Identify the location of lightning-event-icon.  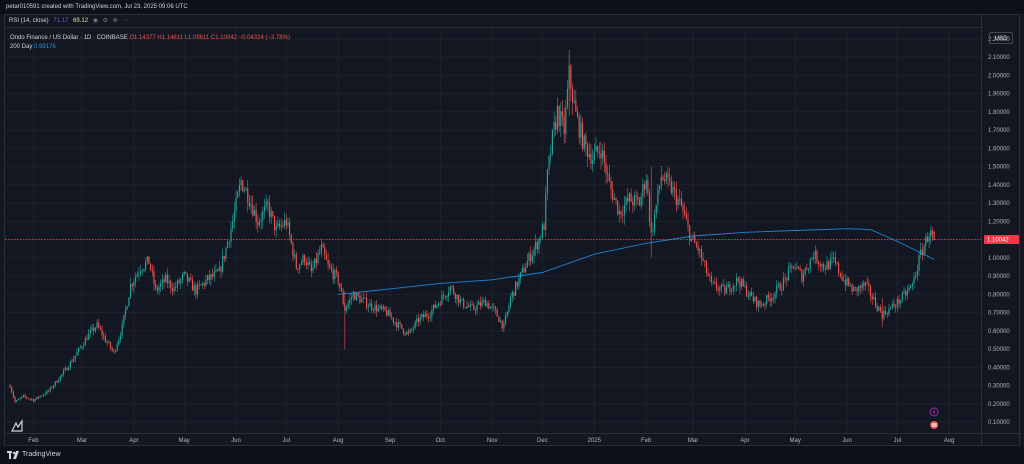
(934, 412).